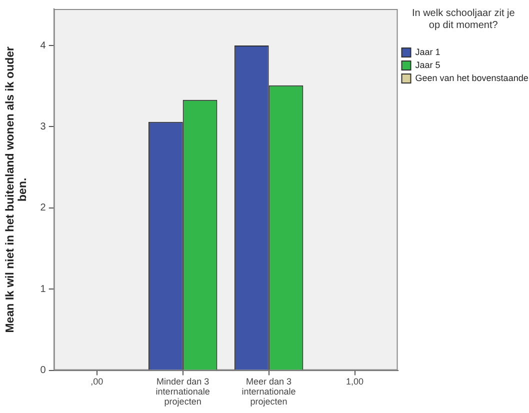  Describe the element at coordinates (464, 19) in the screenshot. I see `legend-title: In welk schooljaar zit je op dit moment?` at that location.